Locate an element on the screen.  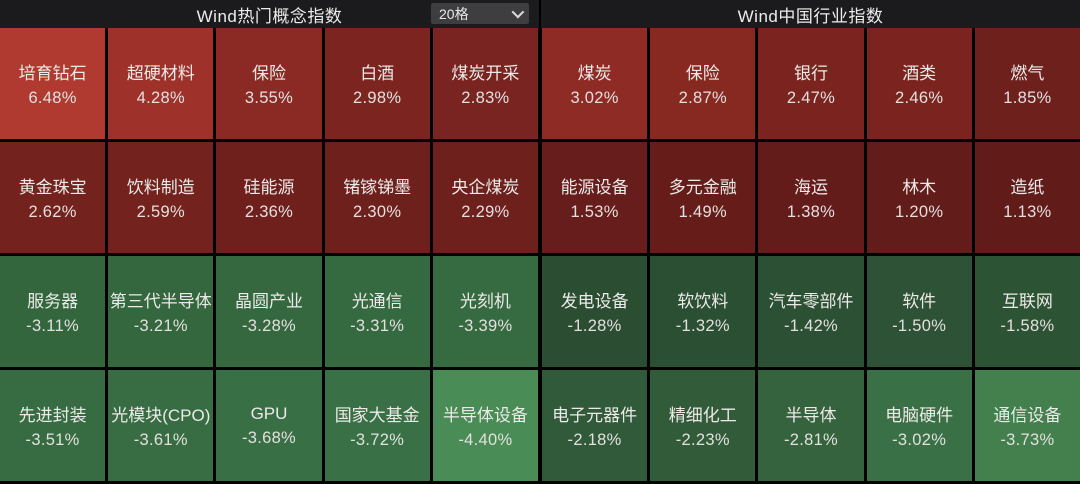
heatmap-tile: 能源设备 1.53% is located at coordinates (595, 197).